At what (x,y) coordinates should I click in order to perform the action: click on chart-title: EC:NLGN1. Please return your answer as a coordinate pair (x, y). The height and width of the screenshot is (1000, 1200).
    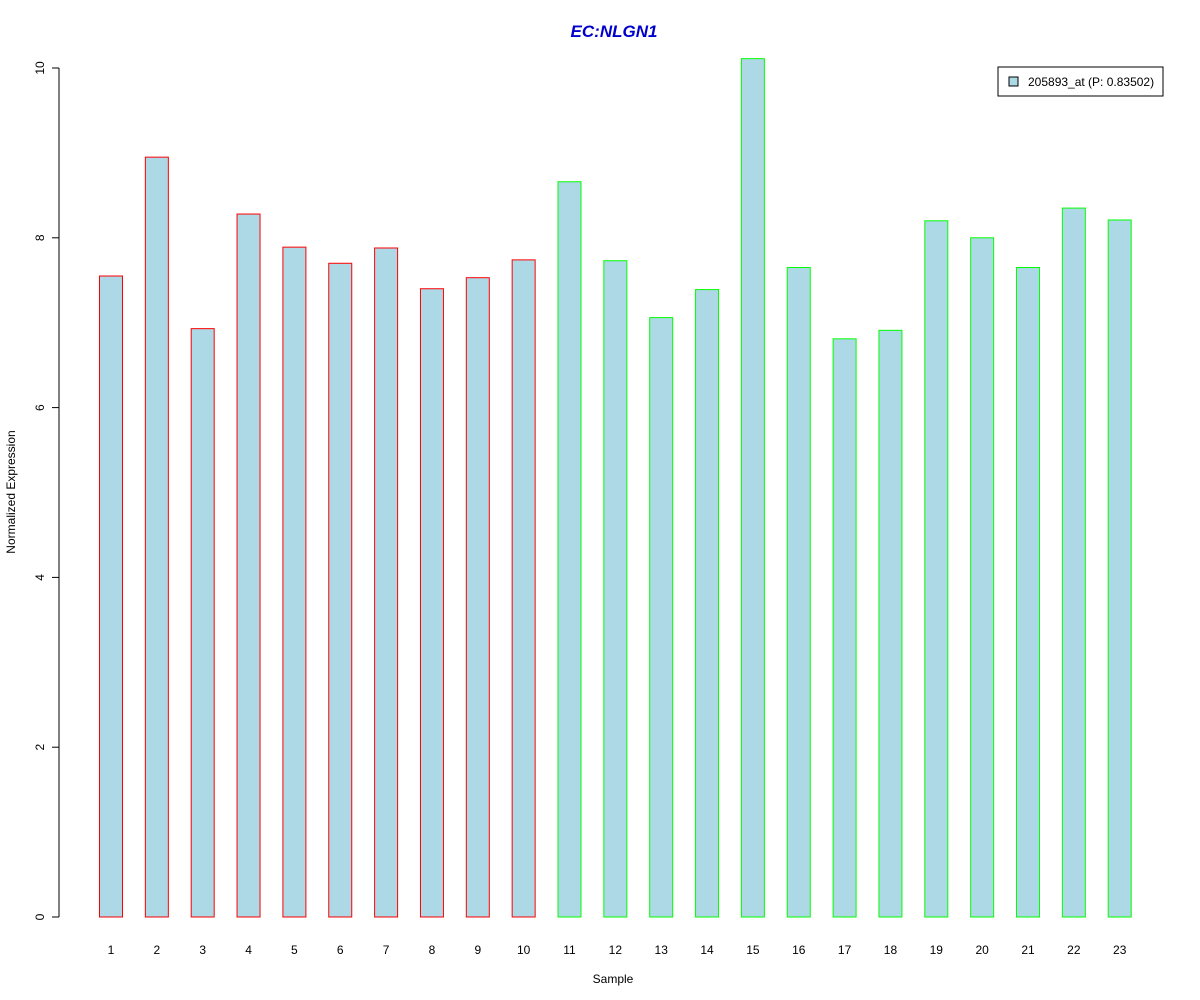
    Looking at the image, I should click on (614, 31).